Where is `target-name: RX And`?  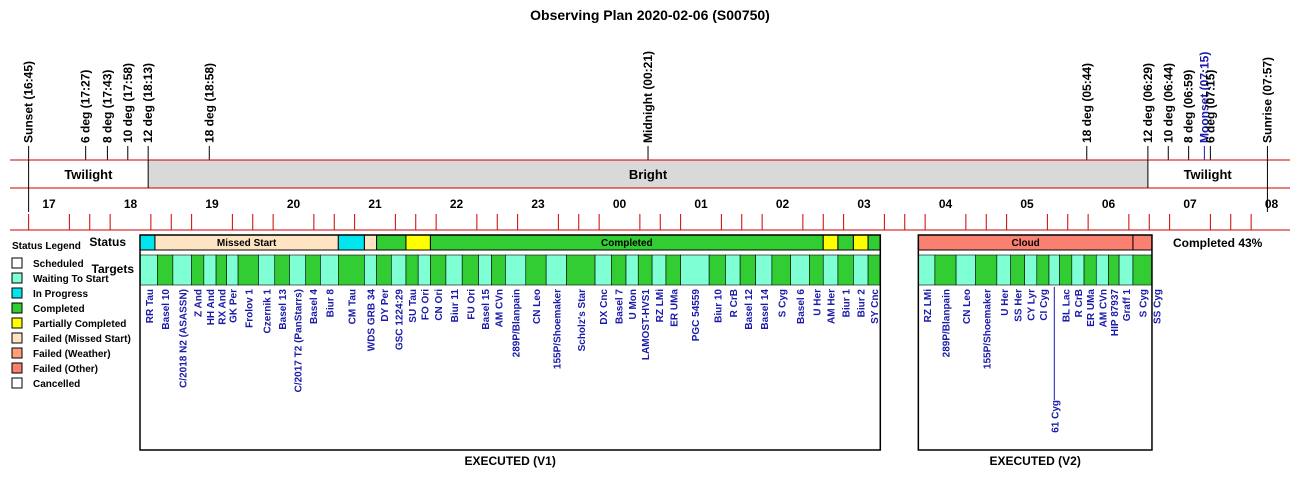
target-name: RX And is located at coordinates (222, 307).